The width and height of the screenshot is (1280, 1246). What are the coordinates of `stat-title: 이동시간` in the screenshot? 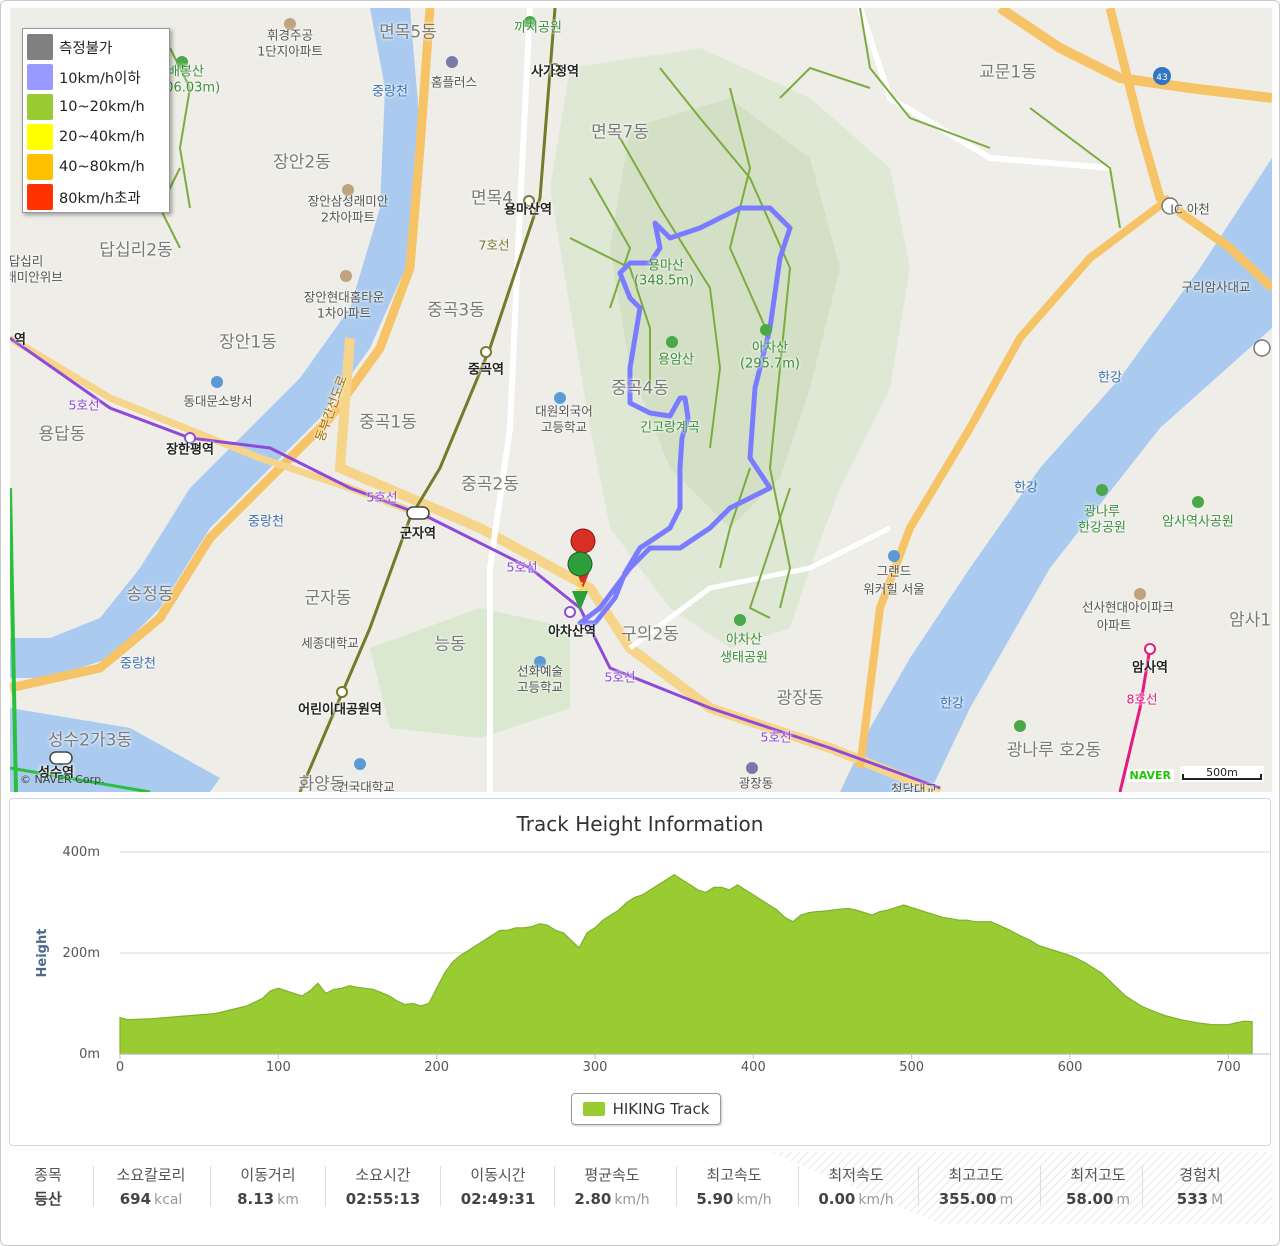 It's located at (498, 1175).